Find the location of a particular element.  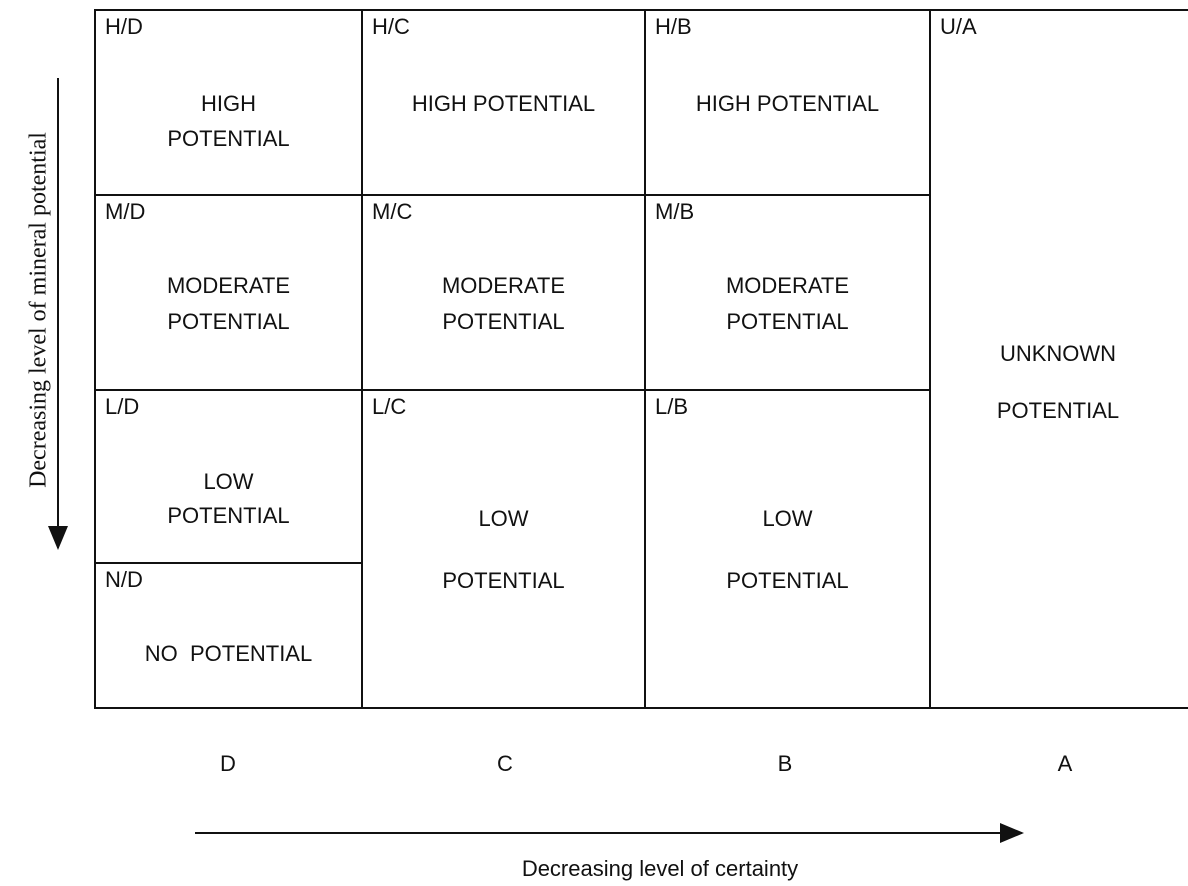

cell-code: L/C is located at coordinates (389, 406).